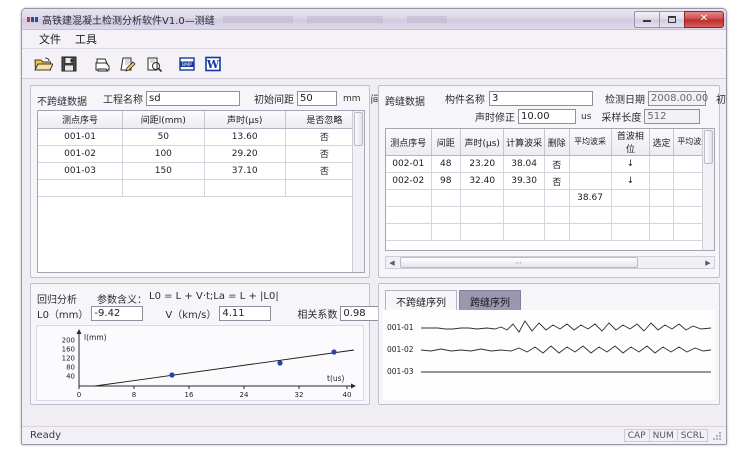 The width and height of the screenshot is (745, 456). I want to click on initial-spacing-input: 50, so click(317, 98).